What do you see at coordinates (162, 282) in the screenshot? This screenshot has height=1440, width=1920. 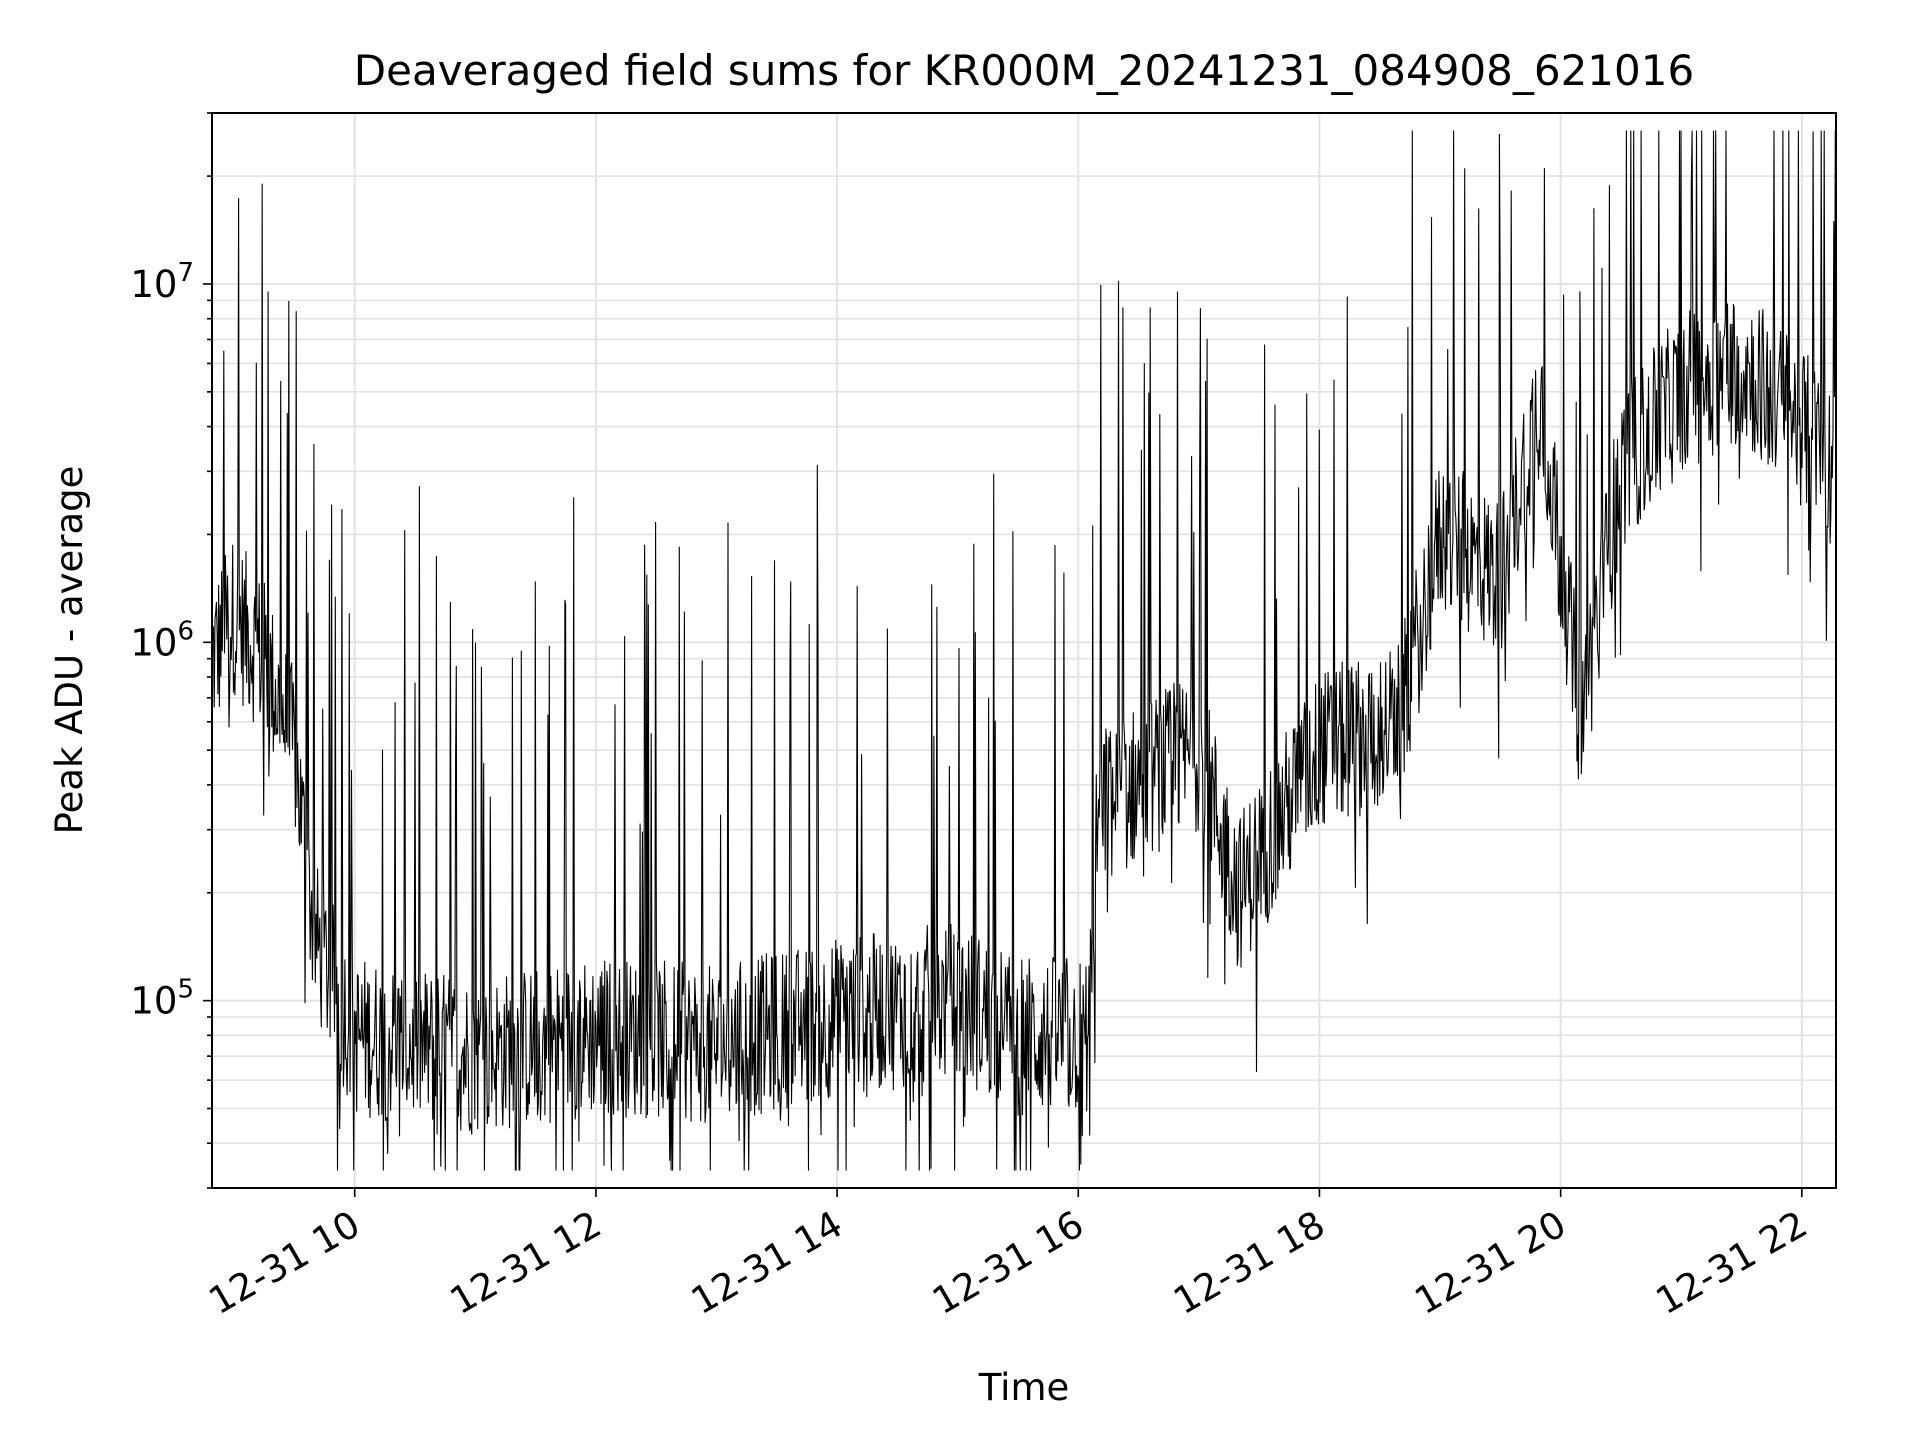 I see `y-tick-label: 107` at bounding box center [162, 282].